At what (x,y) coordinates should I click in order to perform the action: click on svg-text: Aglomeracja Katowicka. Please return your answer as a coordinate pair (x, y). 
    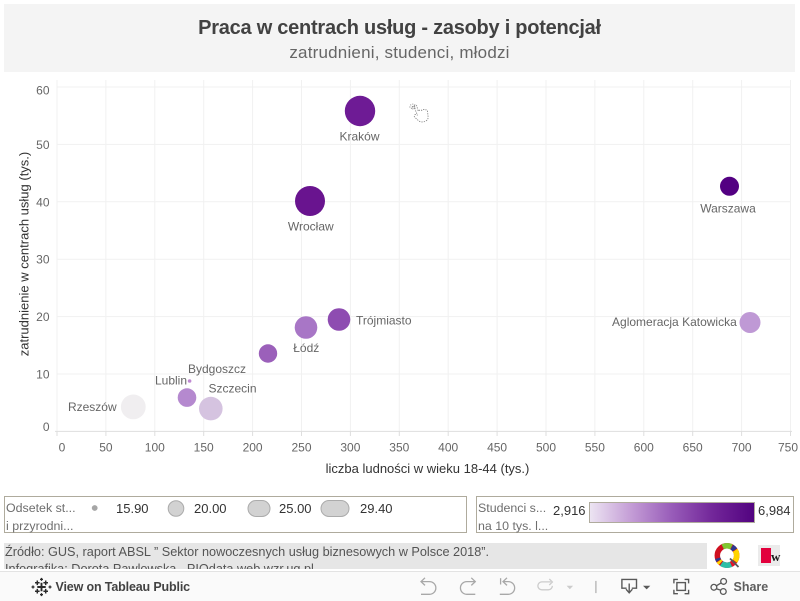
    Looking at the image, I should click on (674, 322).